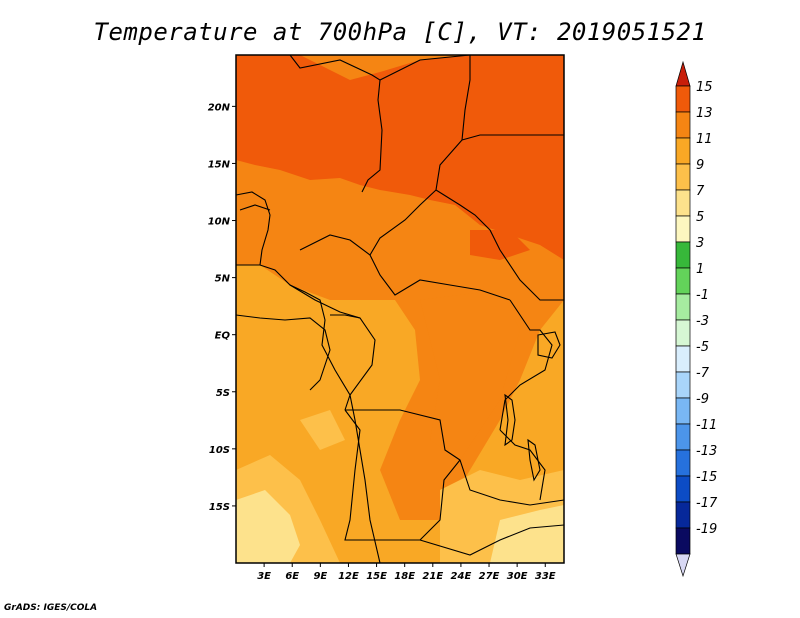 The height and width of the screenshot is (618, 800). Describe the element at coordinates (702, 347) in the screenshot. I see `colorbar-label: -5` at that location.